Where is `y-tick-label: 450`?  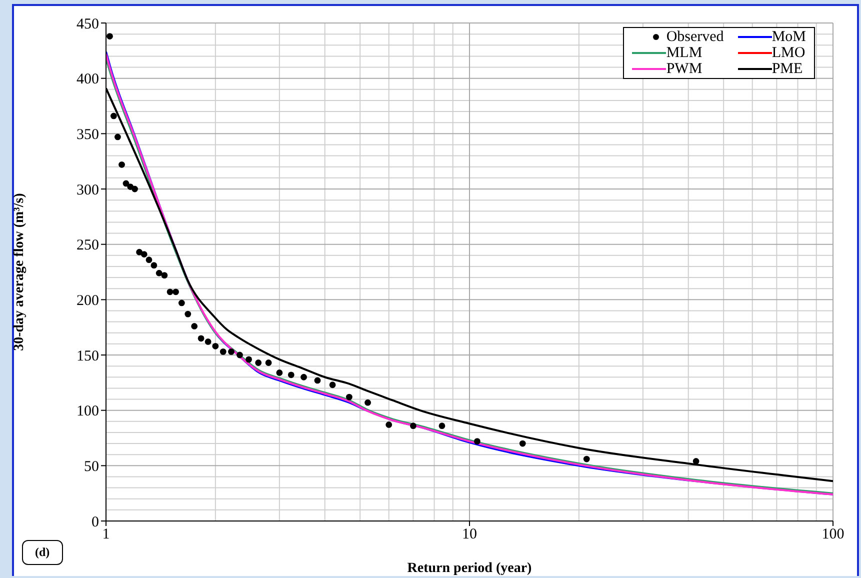 y-tick-label: 450 is located at coordinates (87, 24).